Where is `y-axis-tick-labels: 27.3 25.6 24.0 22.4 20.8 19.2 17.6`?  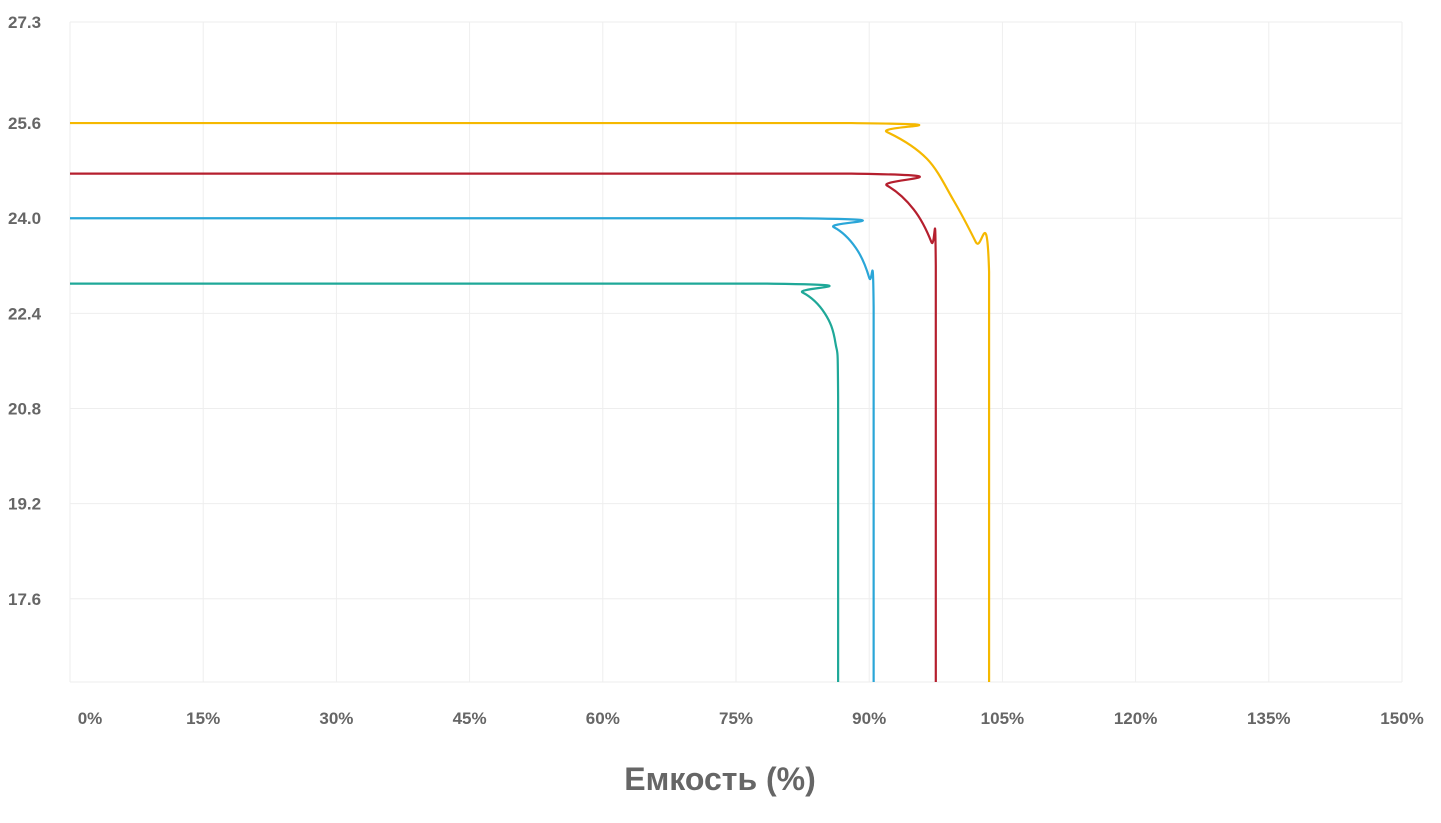
y-axis-tick-labels: 27.3 25.6 24.0 22.4 20.8 19.2 17.6 is located at coordinates (25, 311).